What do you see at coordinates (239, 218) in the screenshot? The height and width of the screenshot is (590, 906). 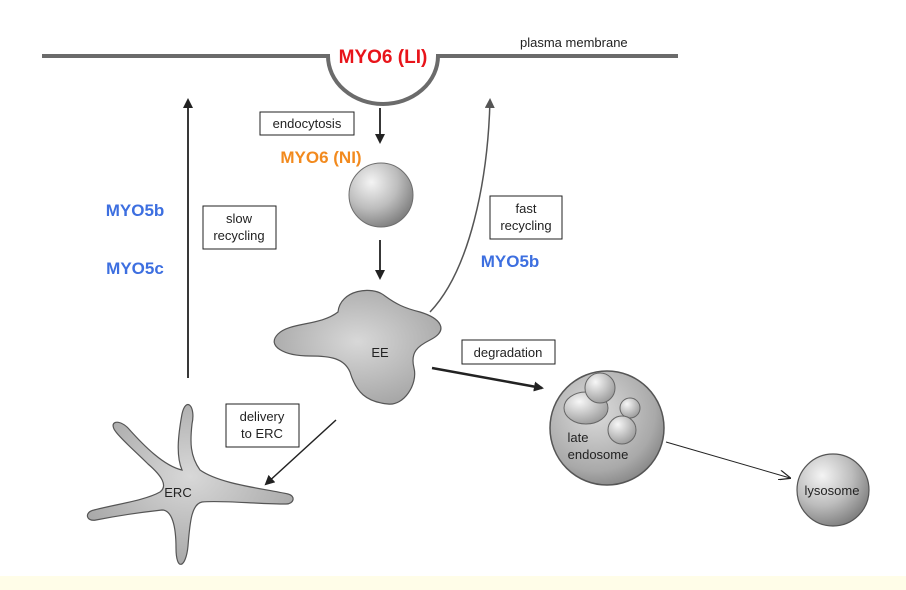 I see `slow-recycling-label-line1: slow` at bounding box center [239, 218].